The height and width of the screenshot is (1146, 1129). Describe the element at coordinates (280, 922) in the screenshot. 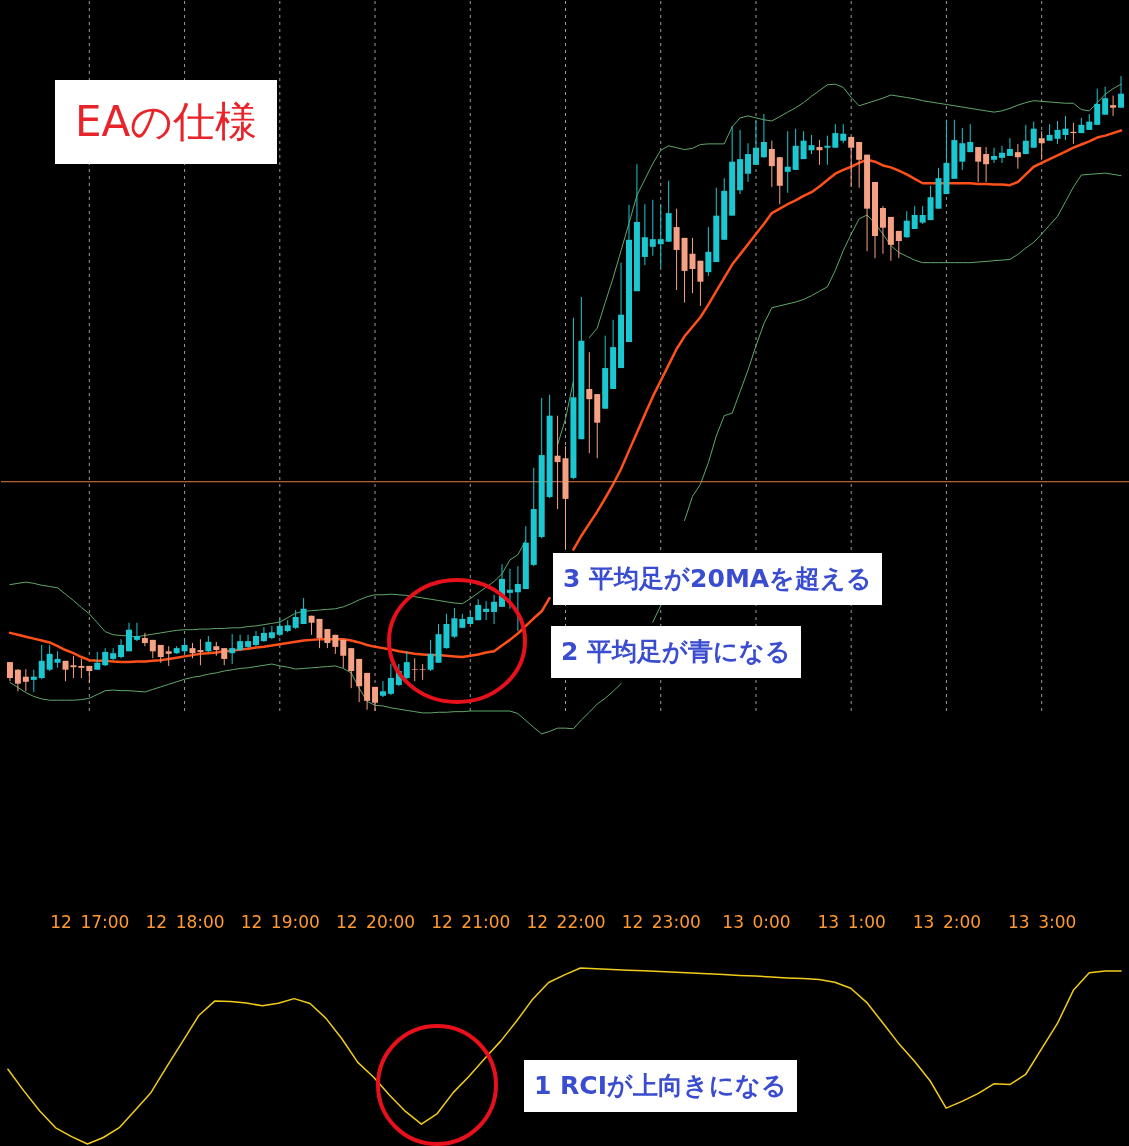

I see `x-tick-label: 12_19:00` at that location.